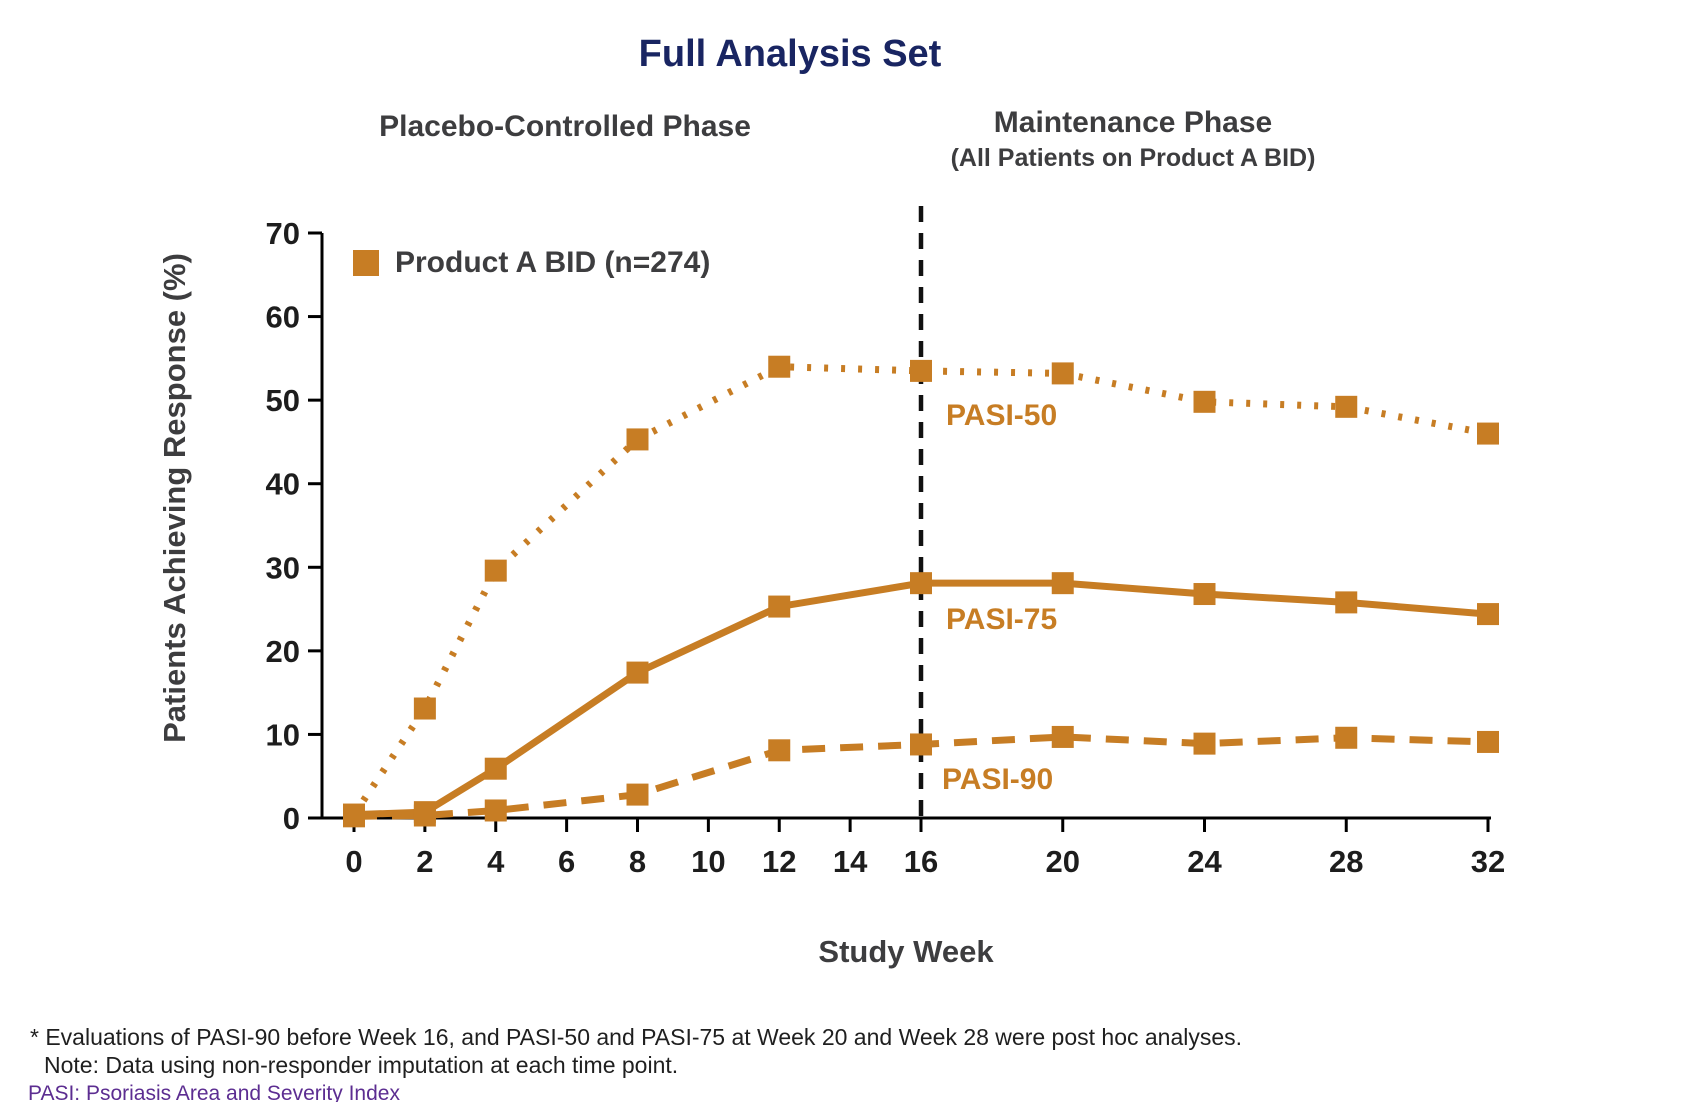 This screenshot has width=1688, height=1102. Describe the element at coordinates (291, 818) in the screenshot. I see `y-tick-label: 0` at that location.